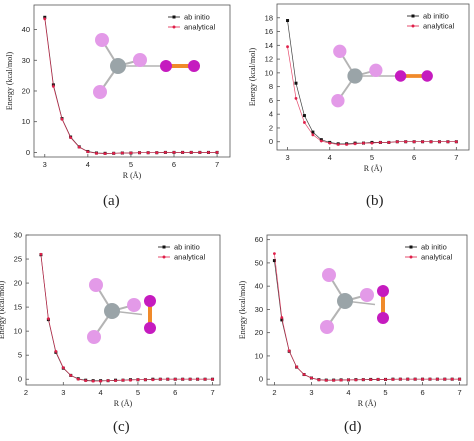 The image size is (474, 441). What do you see at coordinates (269, 31) in the screenshot?
I see `y-tick-label: 16` at bounding box center [269, 31].